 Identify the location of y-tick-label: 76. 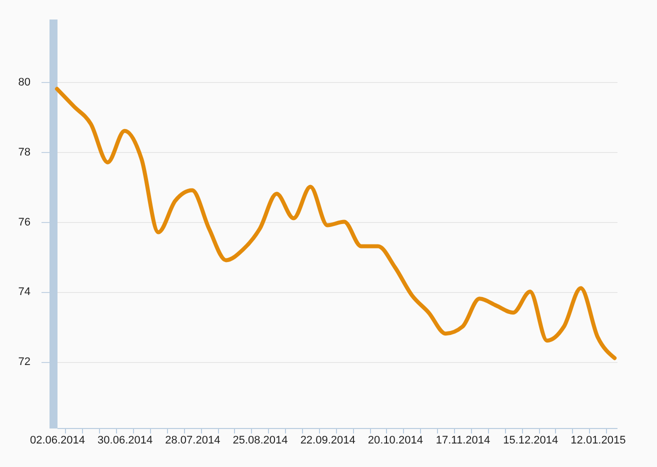
(24, 222).